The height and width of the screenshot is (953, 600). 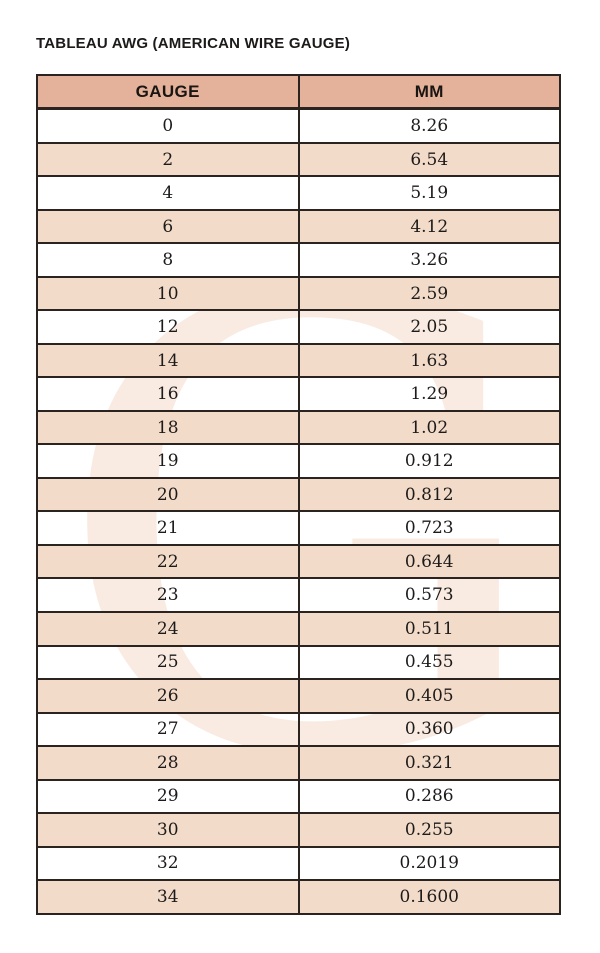 I want to click on table-row: 23 0.573, so click(x=298, y=595).